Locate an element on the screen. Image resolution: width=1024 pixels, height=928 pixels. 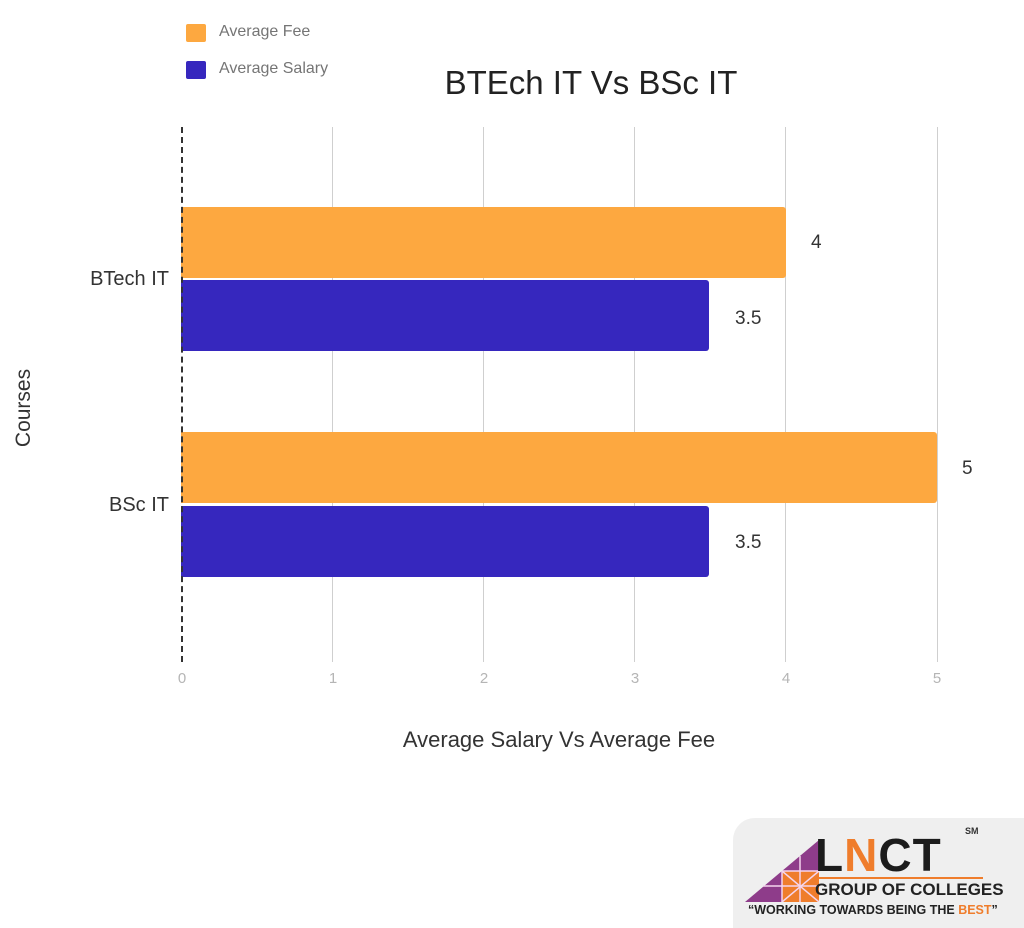
logo-wordmark: LNCT is located at coordinates (878, 855).